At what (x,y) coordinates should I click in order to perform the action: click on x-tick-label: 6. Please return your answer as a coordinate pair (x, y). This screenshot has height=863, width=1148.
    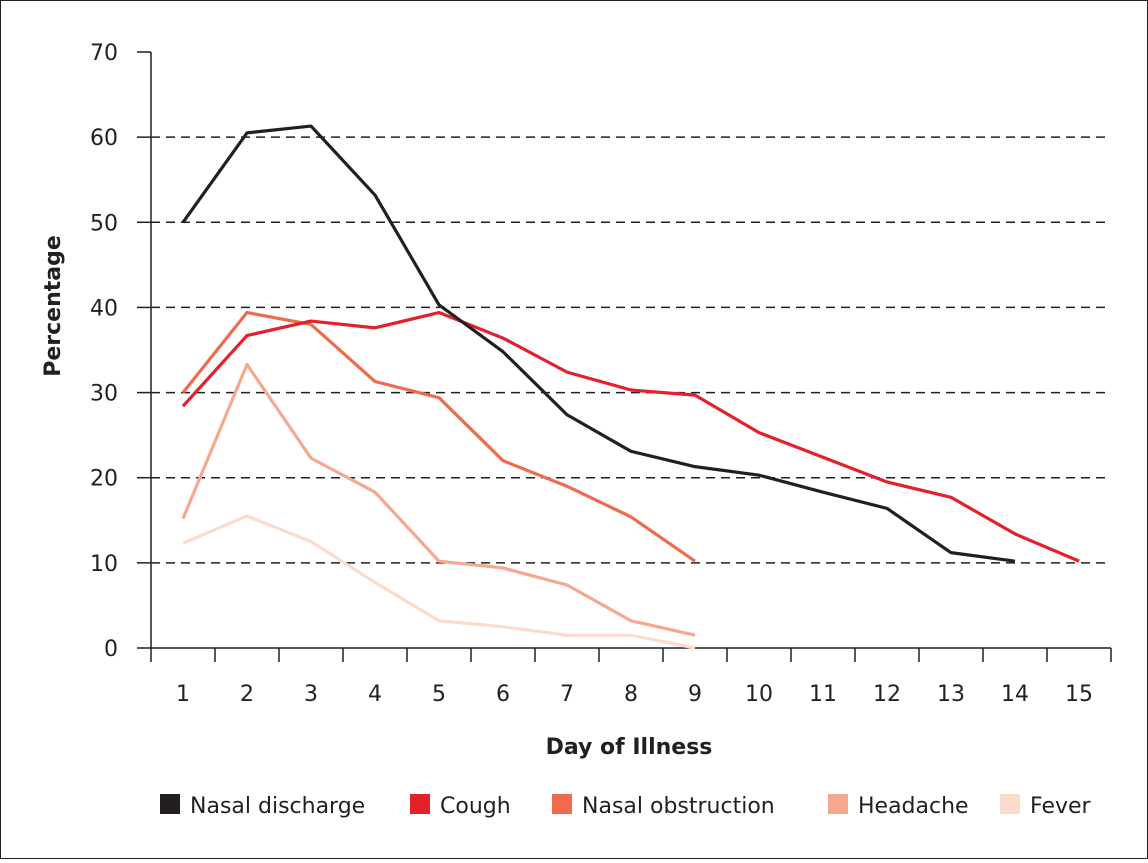
    Looking at the image, I should click on (503, 694).